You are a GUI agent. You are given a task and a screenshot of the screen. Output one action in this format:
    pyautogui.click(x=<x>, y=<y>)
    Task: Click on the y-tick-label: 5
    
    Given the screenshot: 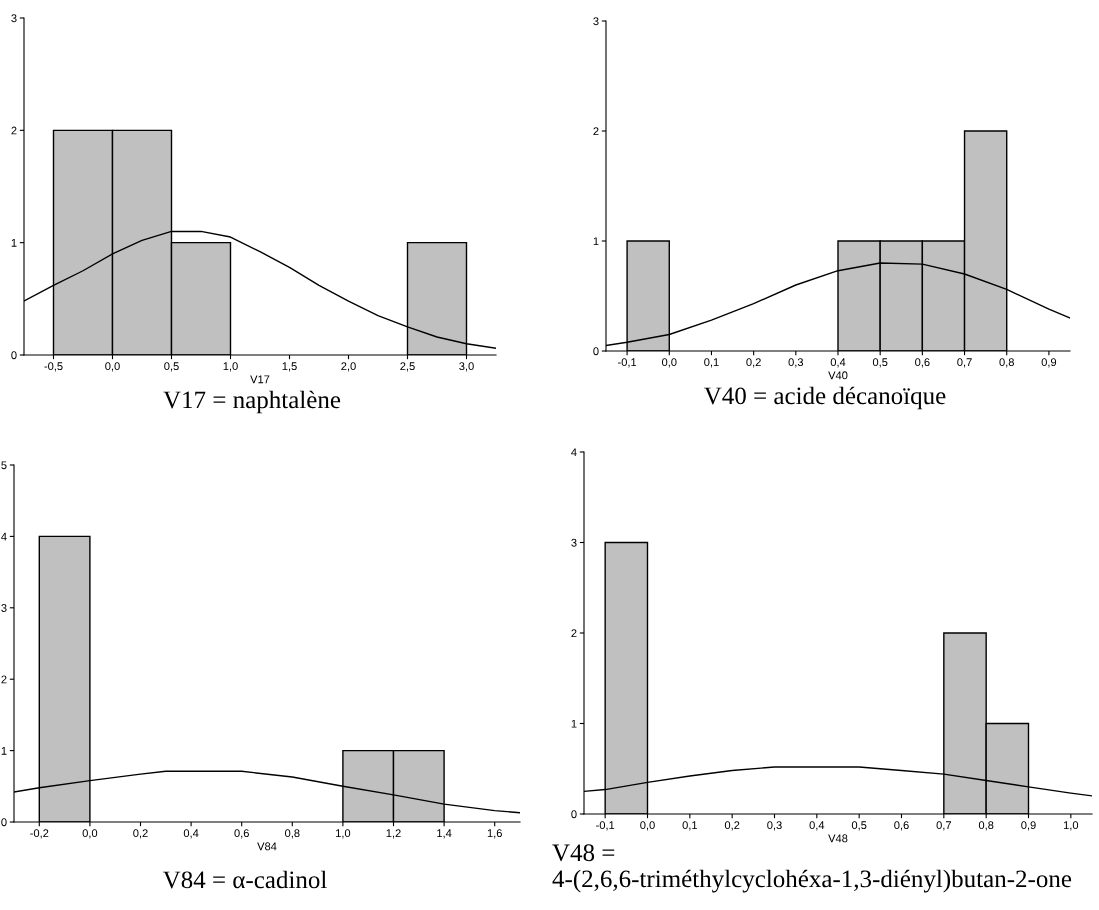 What is the action you would take?
    pyautogui.click(x=4, y=465)
    